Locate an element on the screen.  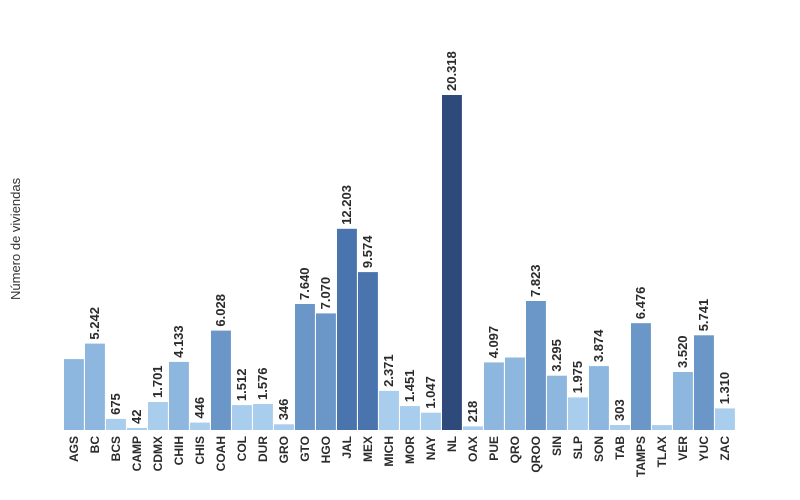
category-label-cdmx: CDMX is located at coordinates (158, 453).